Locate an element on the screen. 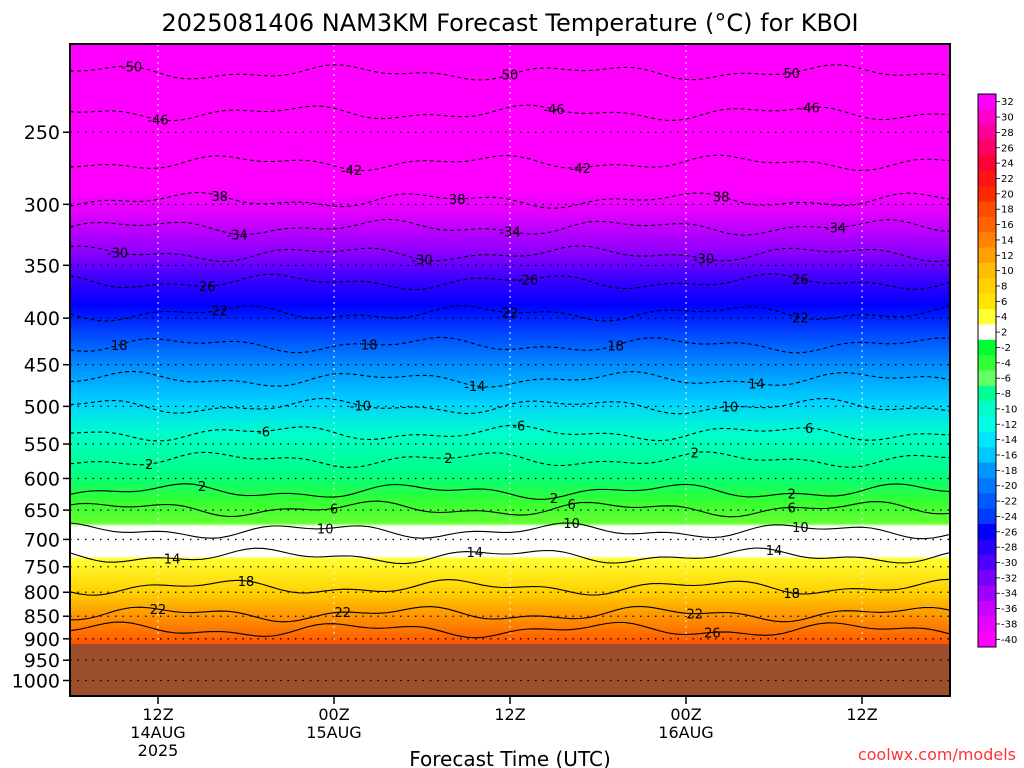  colorbar-label: 16 is located at coordinates (1007, 225).